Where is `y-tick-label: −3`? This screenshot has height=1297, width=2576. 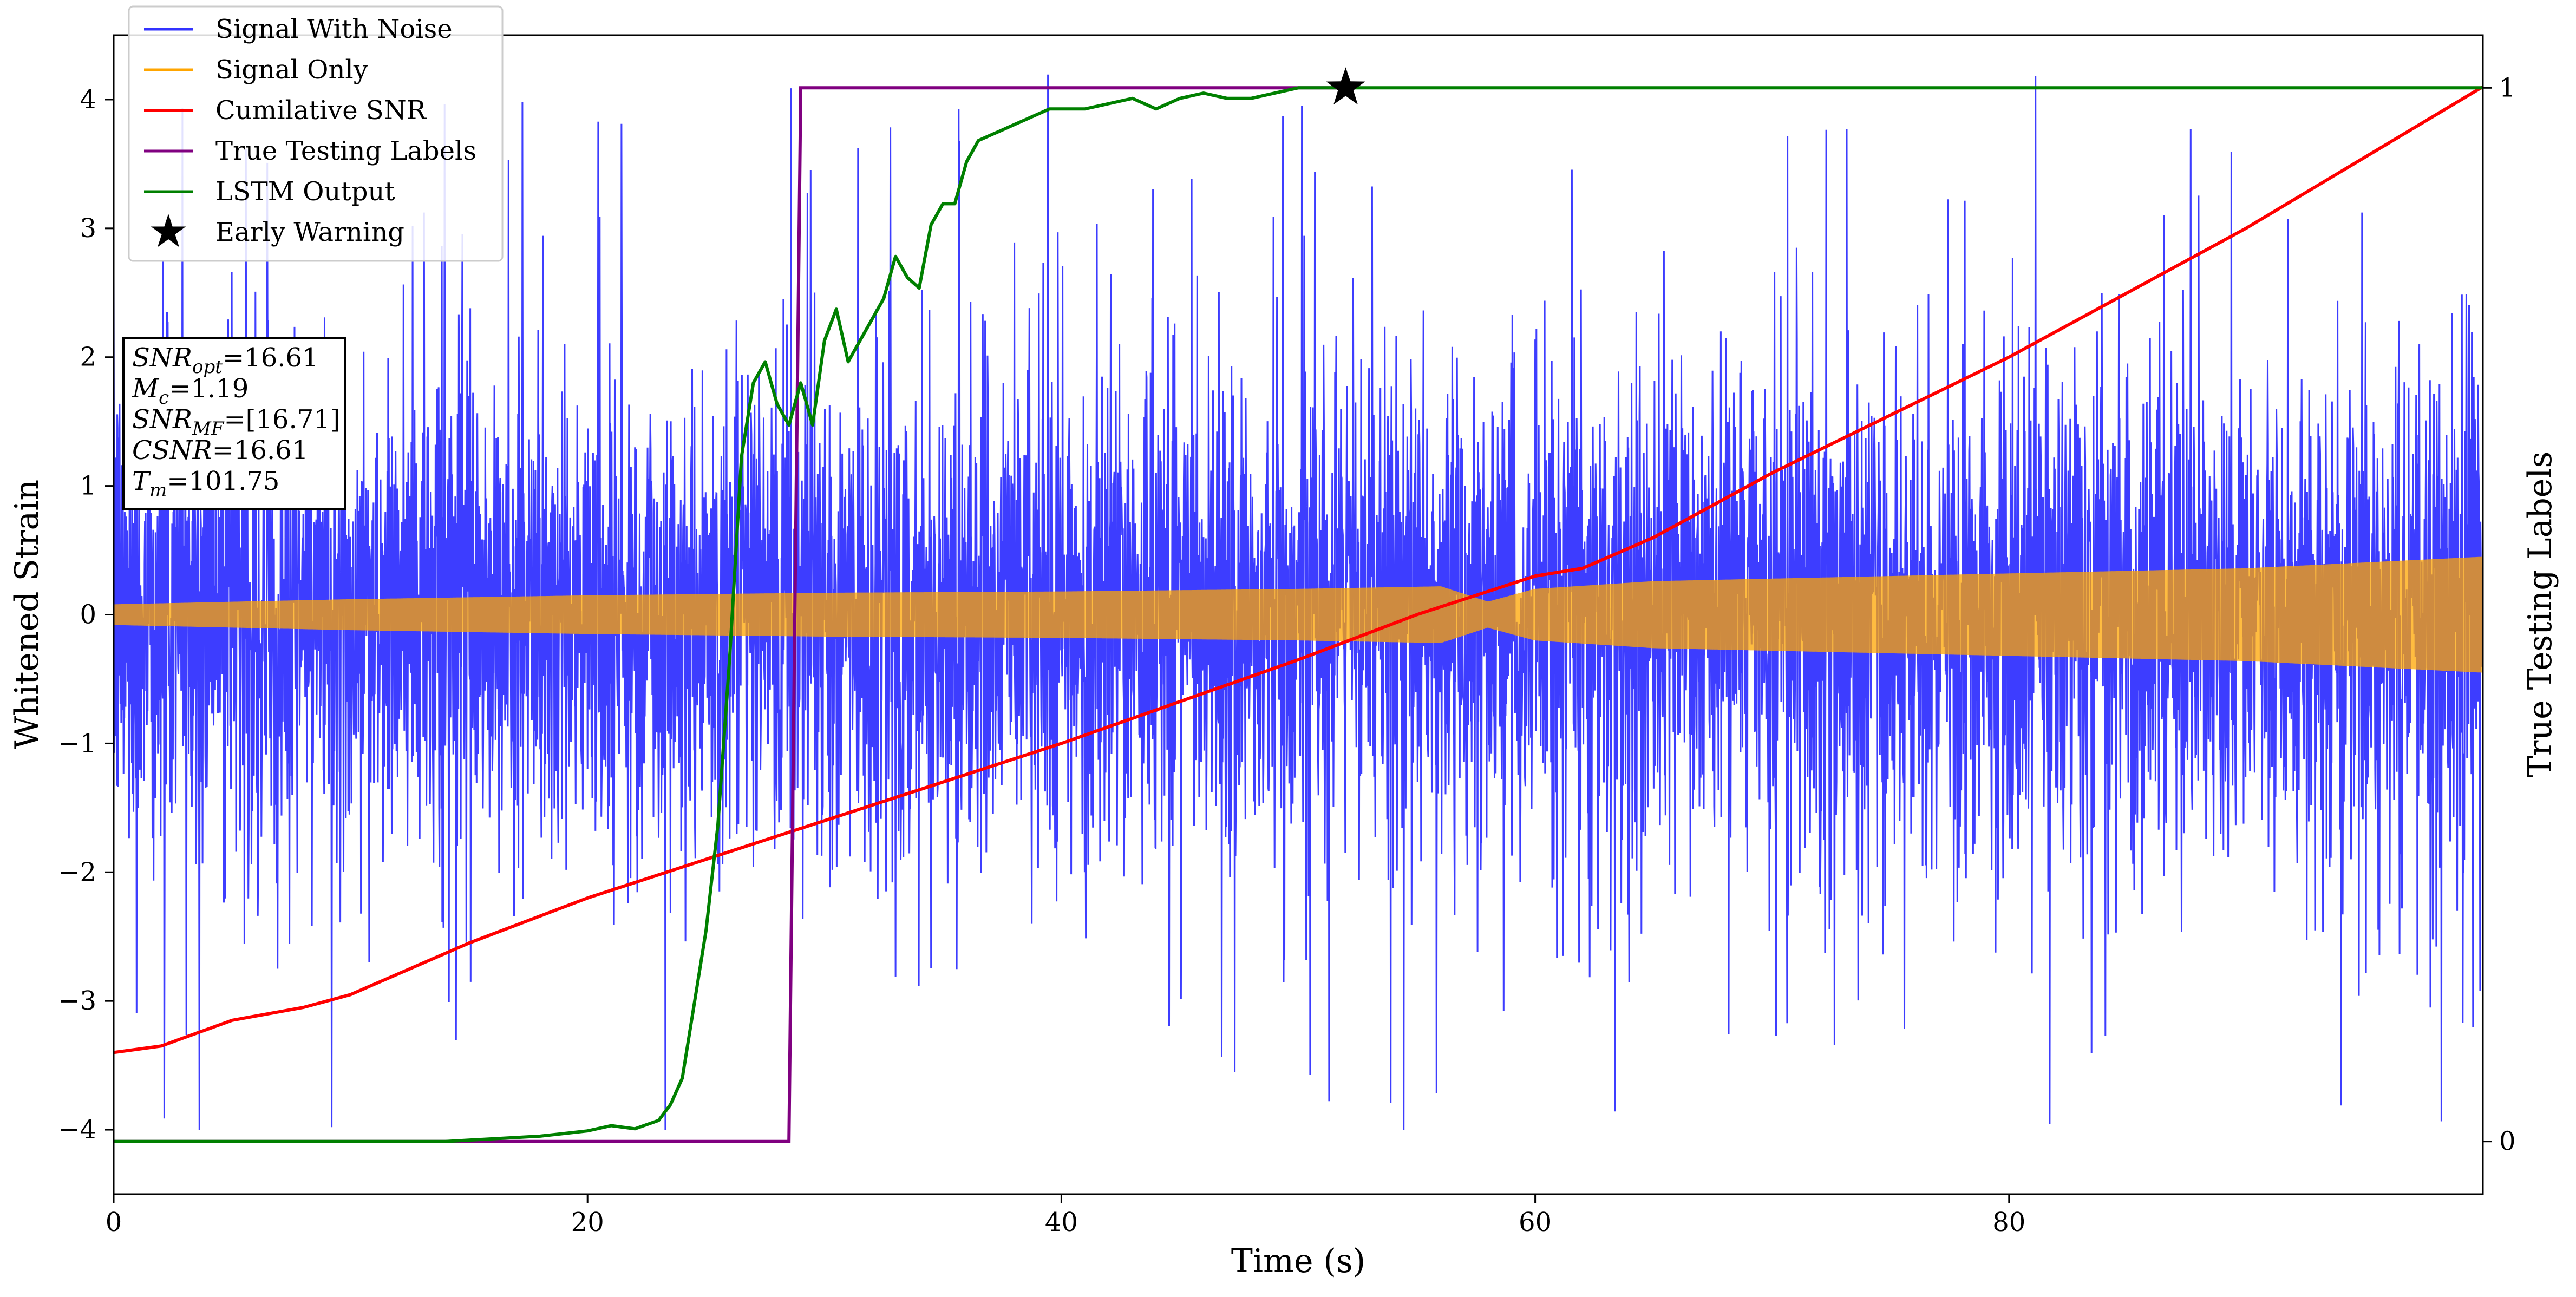 y-tick-label: −3 is located at coordinates (77, 1001).